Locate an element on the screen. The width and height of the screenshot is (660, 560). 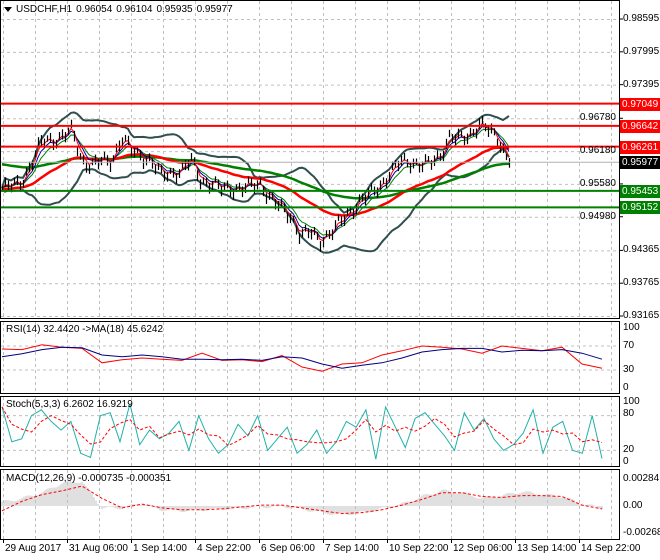
price-axis-label: 0.98595 is located at coordinates (641, 18).